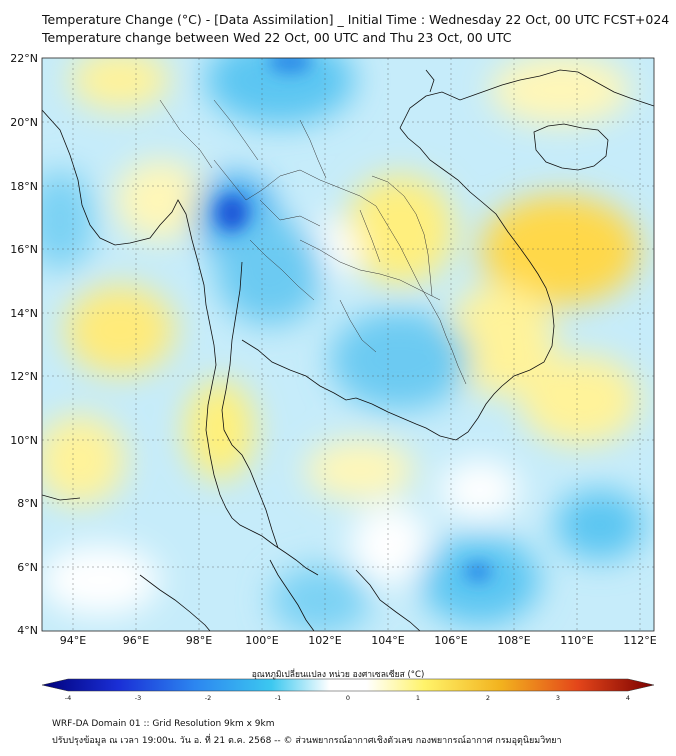  I want to click on lat-label: 16°N, so click(24, 249).